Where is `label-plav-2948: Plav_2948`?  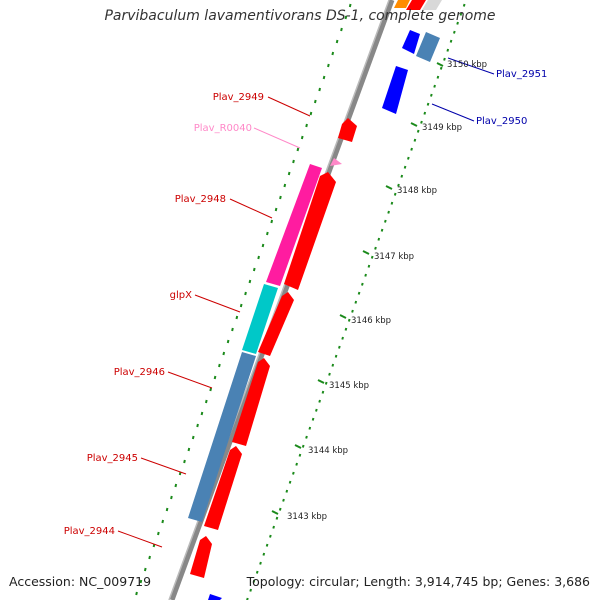 label-plav-2948: Plav_2948 is located at coordinates (200, 199).